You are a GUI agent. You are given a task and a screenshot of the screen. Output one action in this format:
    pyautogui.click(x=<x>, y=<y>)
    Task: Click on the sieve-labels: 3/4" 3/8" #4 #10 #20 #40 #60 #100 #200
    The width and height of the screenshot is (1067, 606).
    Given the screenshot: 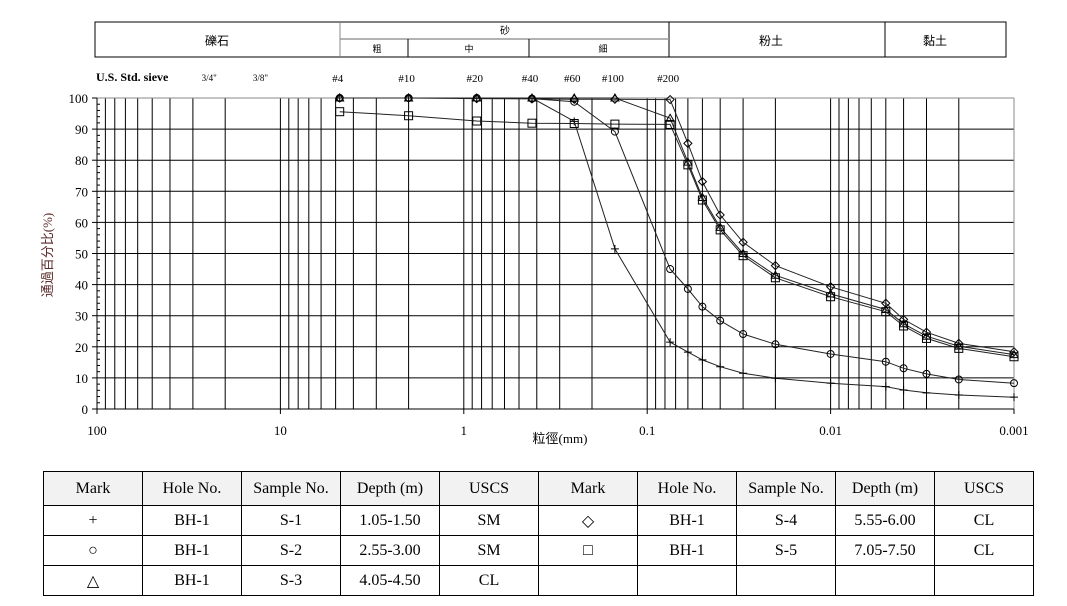 What is the action you would take?
    pyautogui.click(x=441, y=79)
    